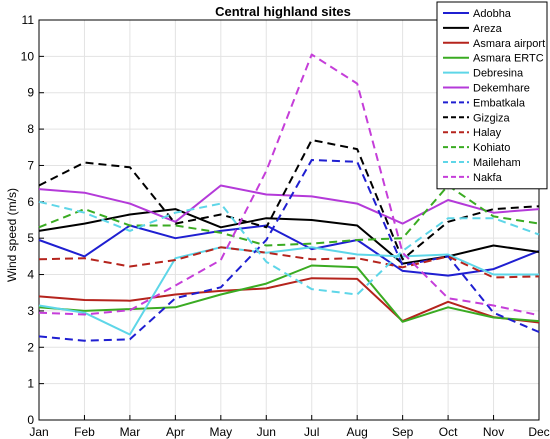  Describe the element at coordinates (30, 420) in the screenshot. I see `y-tick-label: 0` at that location.